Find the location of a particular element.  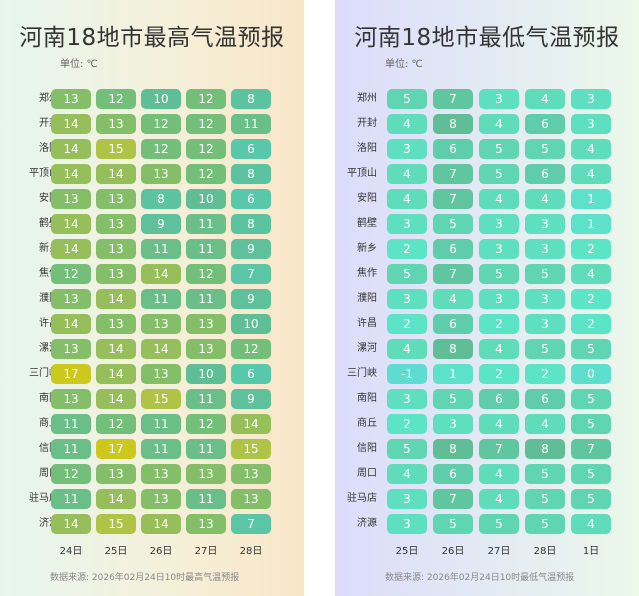

column-label: 27日 is located at coordinates (499, 551).